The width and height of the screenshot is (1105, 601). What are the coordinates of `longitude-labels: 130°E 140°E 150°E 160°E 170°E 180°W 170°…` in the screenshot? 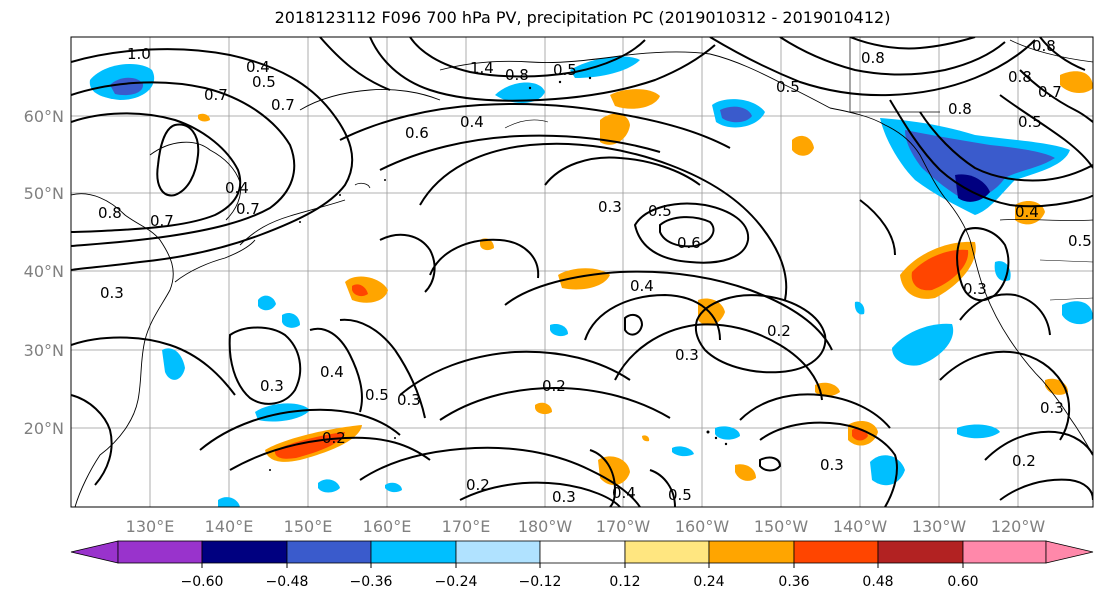 It's located at (586, 526).